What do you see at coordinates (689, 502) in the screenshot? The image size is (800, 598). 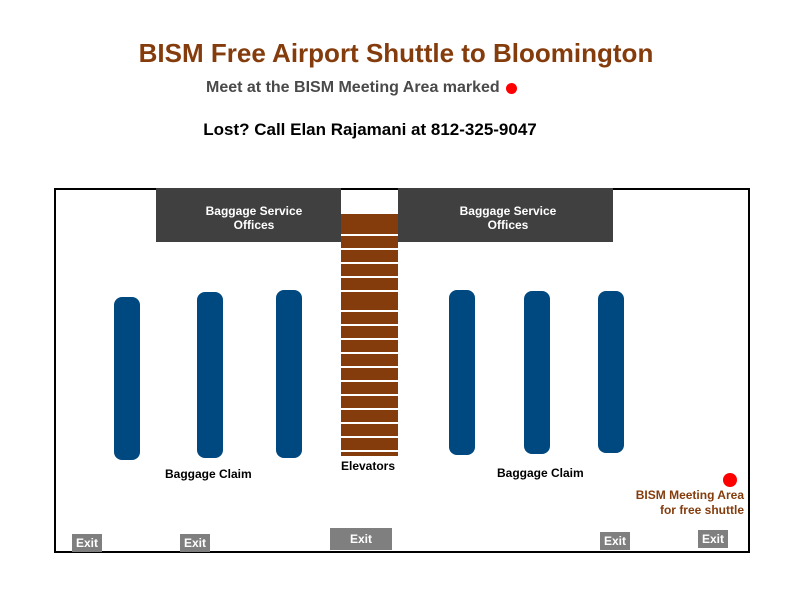 I see `meeting-area-label: BISM Meeting Area for free shuttle` at bounding box center [689, 502].